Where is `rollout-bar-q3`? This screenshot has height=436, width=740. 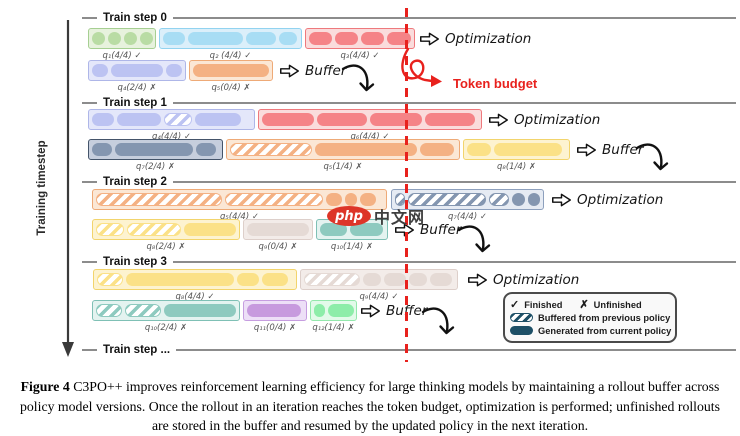 rollout-bar-q3 is located at coordinates (360, 38).